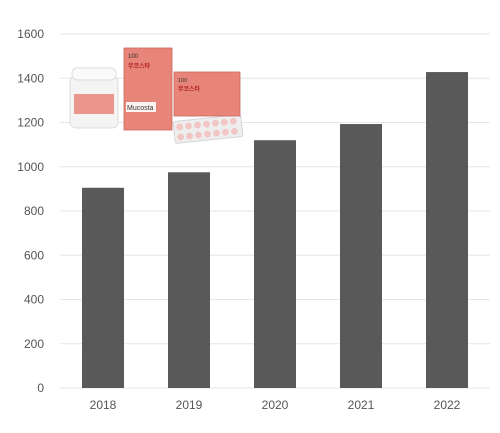 This screenshot has width=500, height=433. Describe the element at coordinates (133, 57) in the screenshot. I see `box-dose-text: 100` at that location.